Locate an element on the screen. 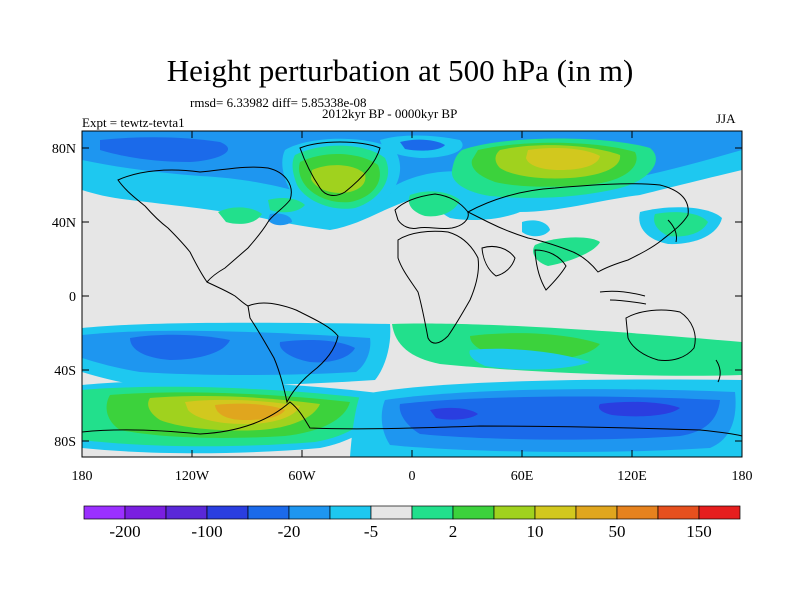  map-title: Height perturbation at 500 hPa (in m) is located at coordinates (400, 70).